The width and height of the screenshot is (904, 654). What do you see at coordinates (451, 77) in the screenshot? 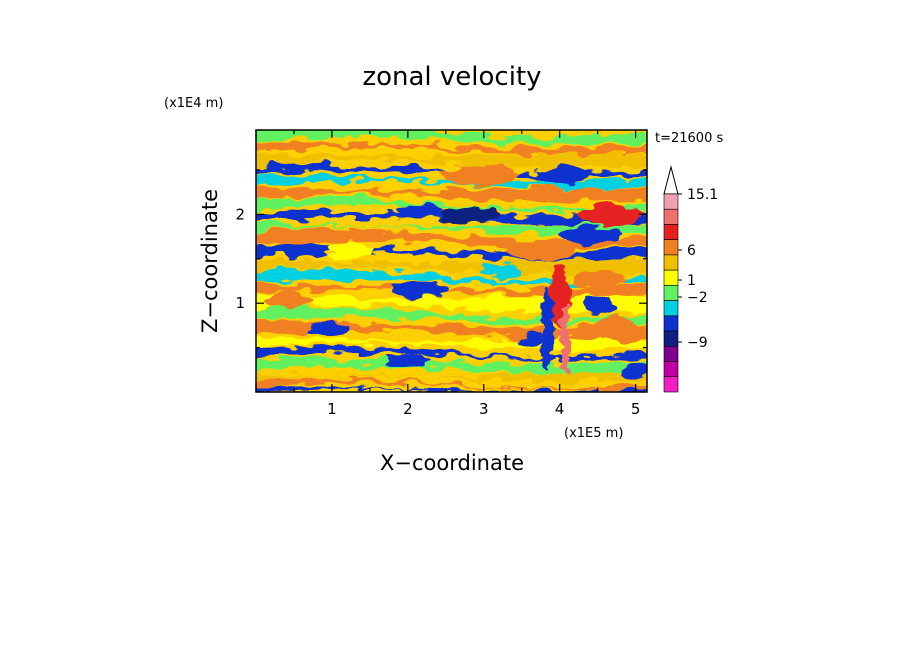
I see `chart-title: zonal velocity` at bounding box center [451, 77].